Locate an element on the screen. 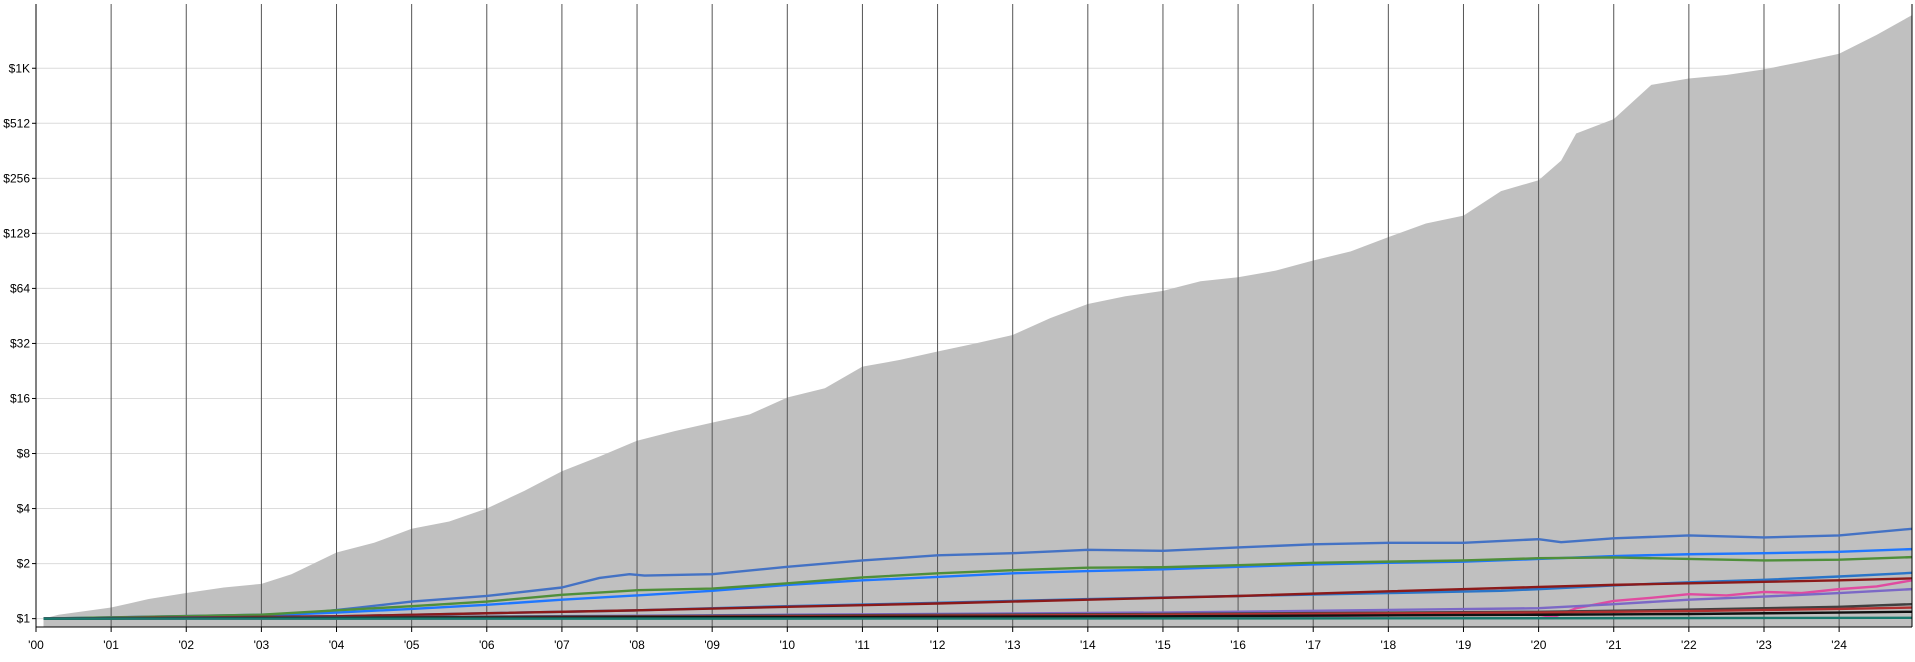 This screenshot has height=662, width=1915. x-tick-label: '16 is located at coordinates (1238, 645).